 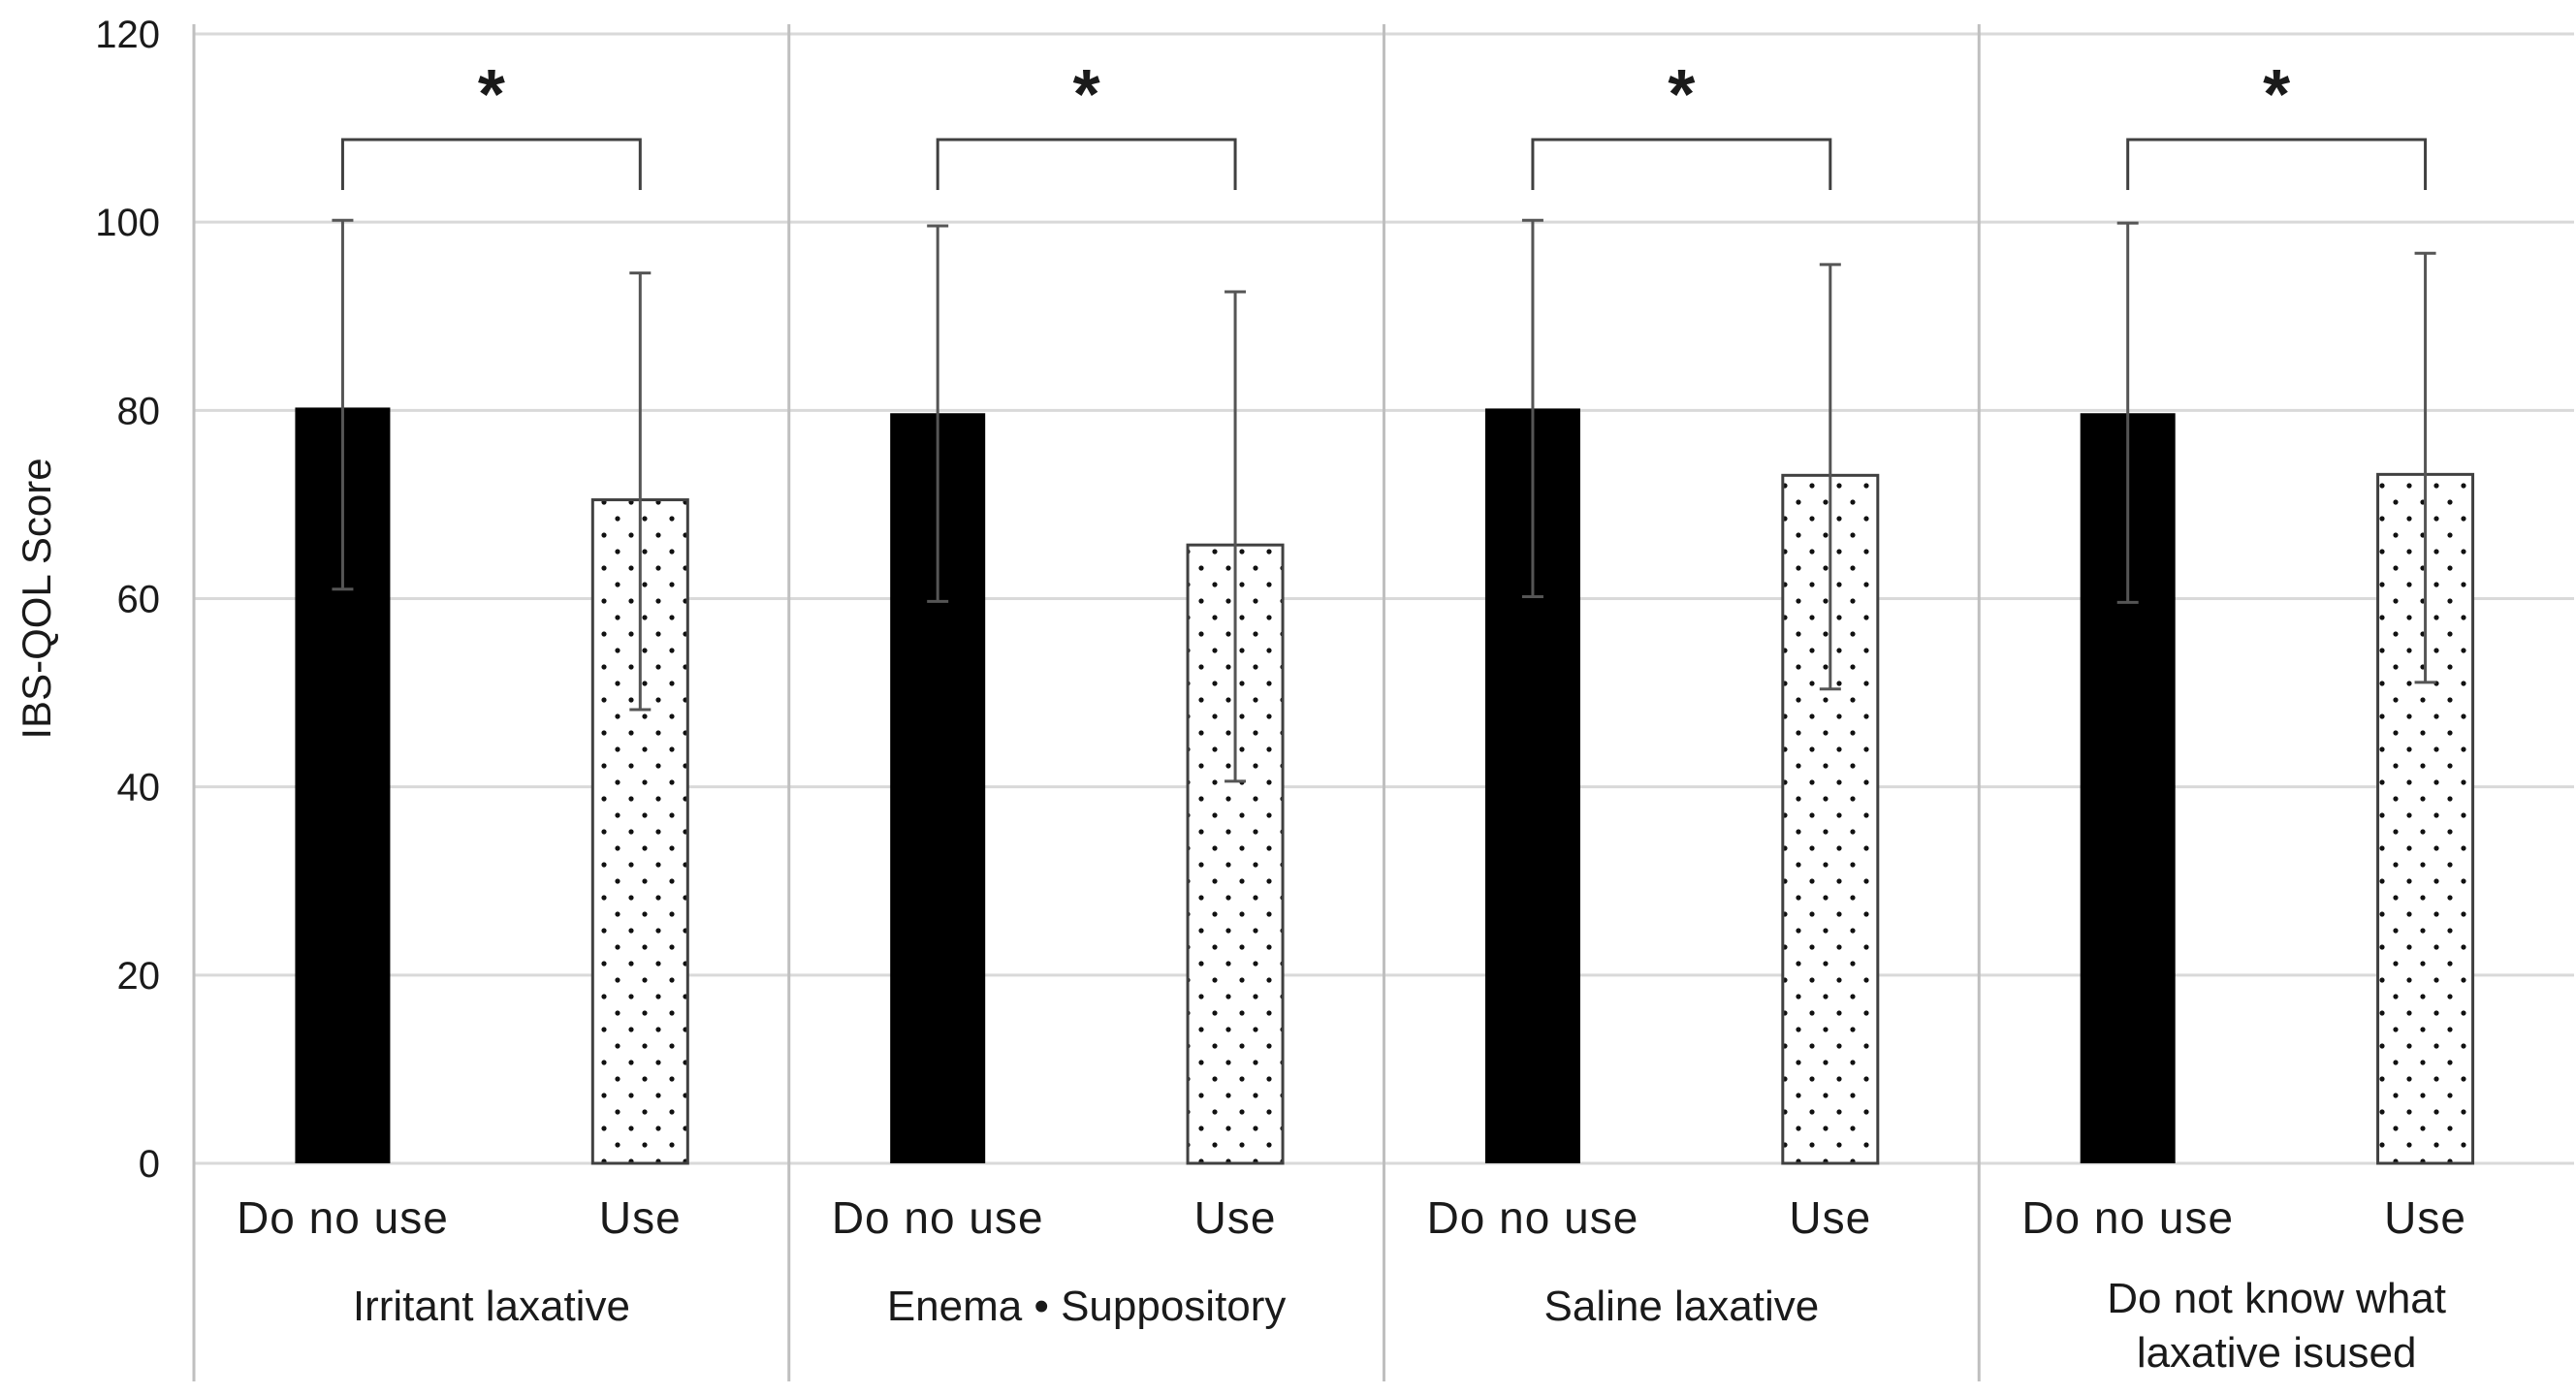 I want to click on category-label-3-2: Use, so click(x=1830, y=1217).